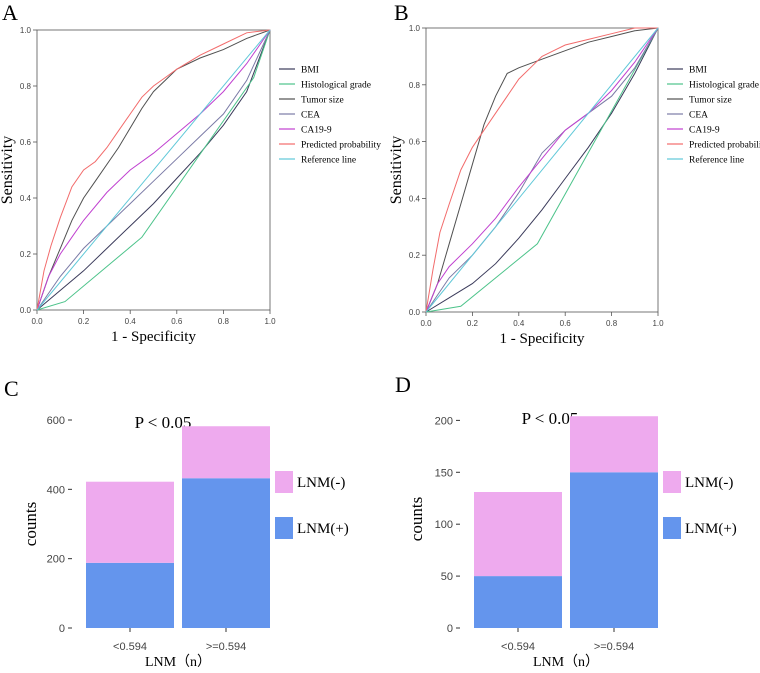 This screenshot has height=673, width=760. I want to click on y-tick-label: 50, so click(447, 577).